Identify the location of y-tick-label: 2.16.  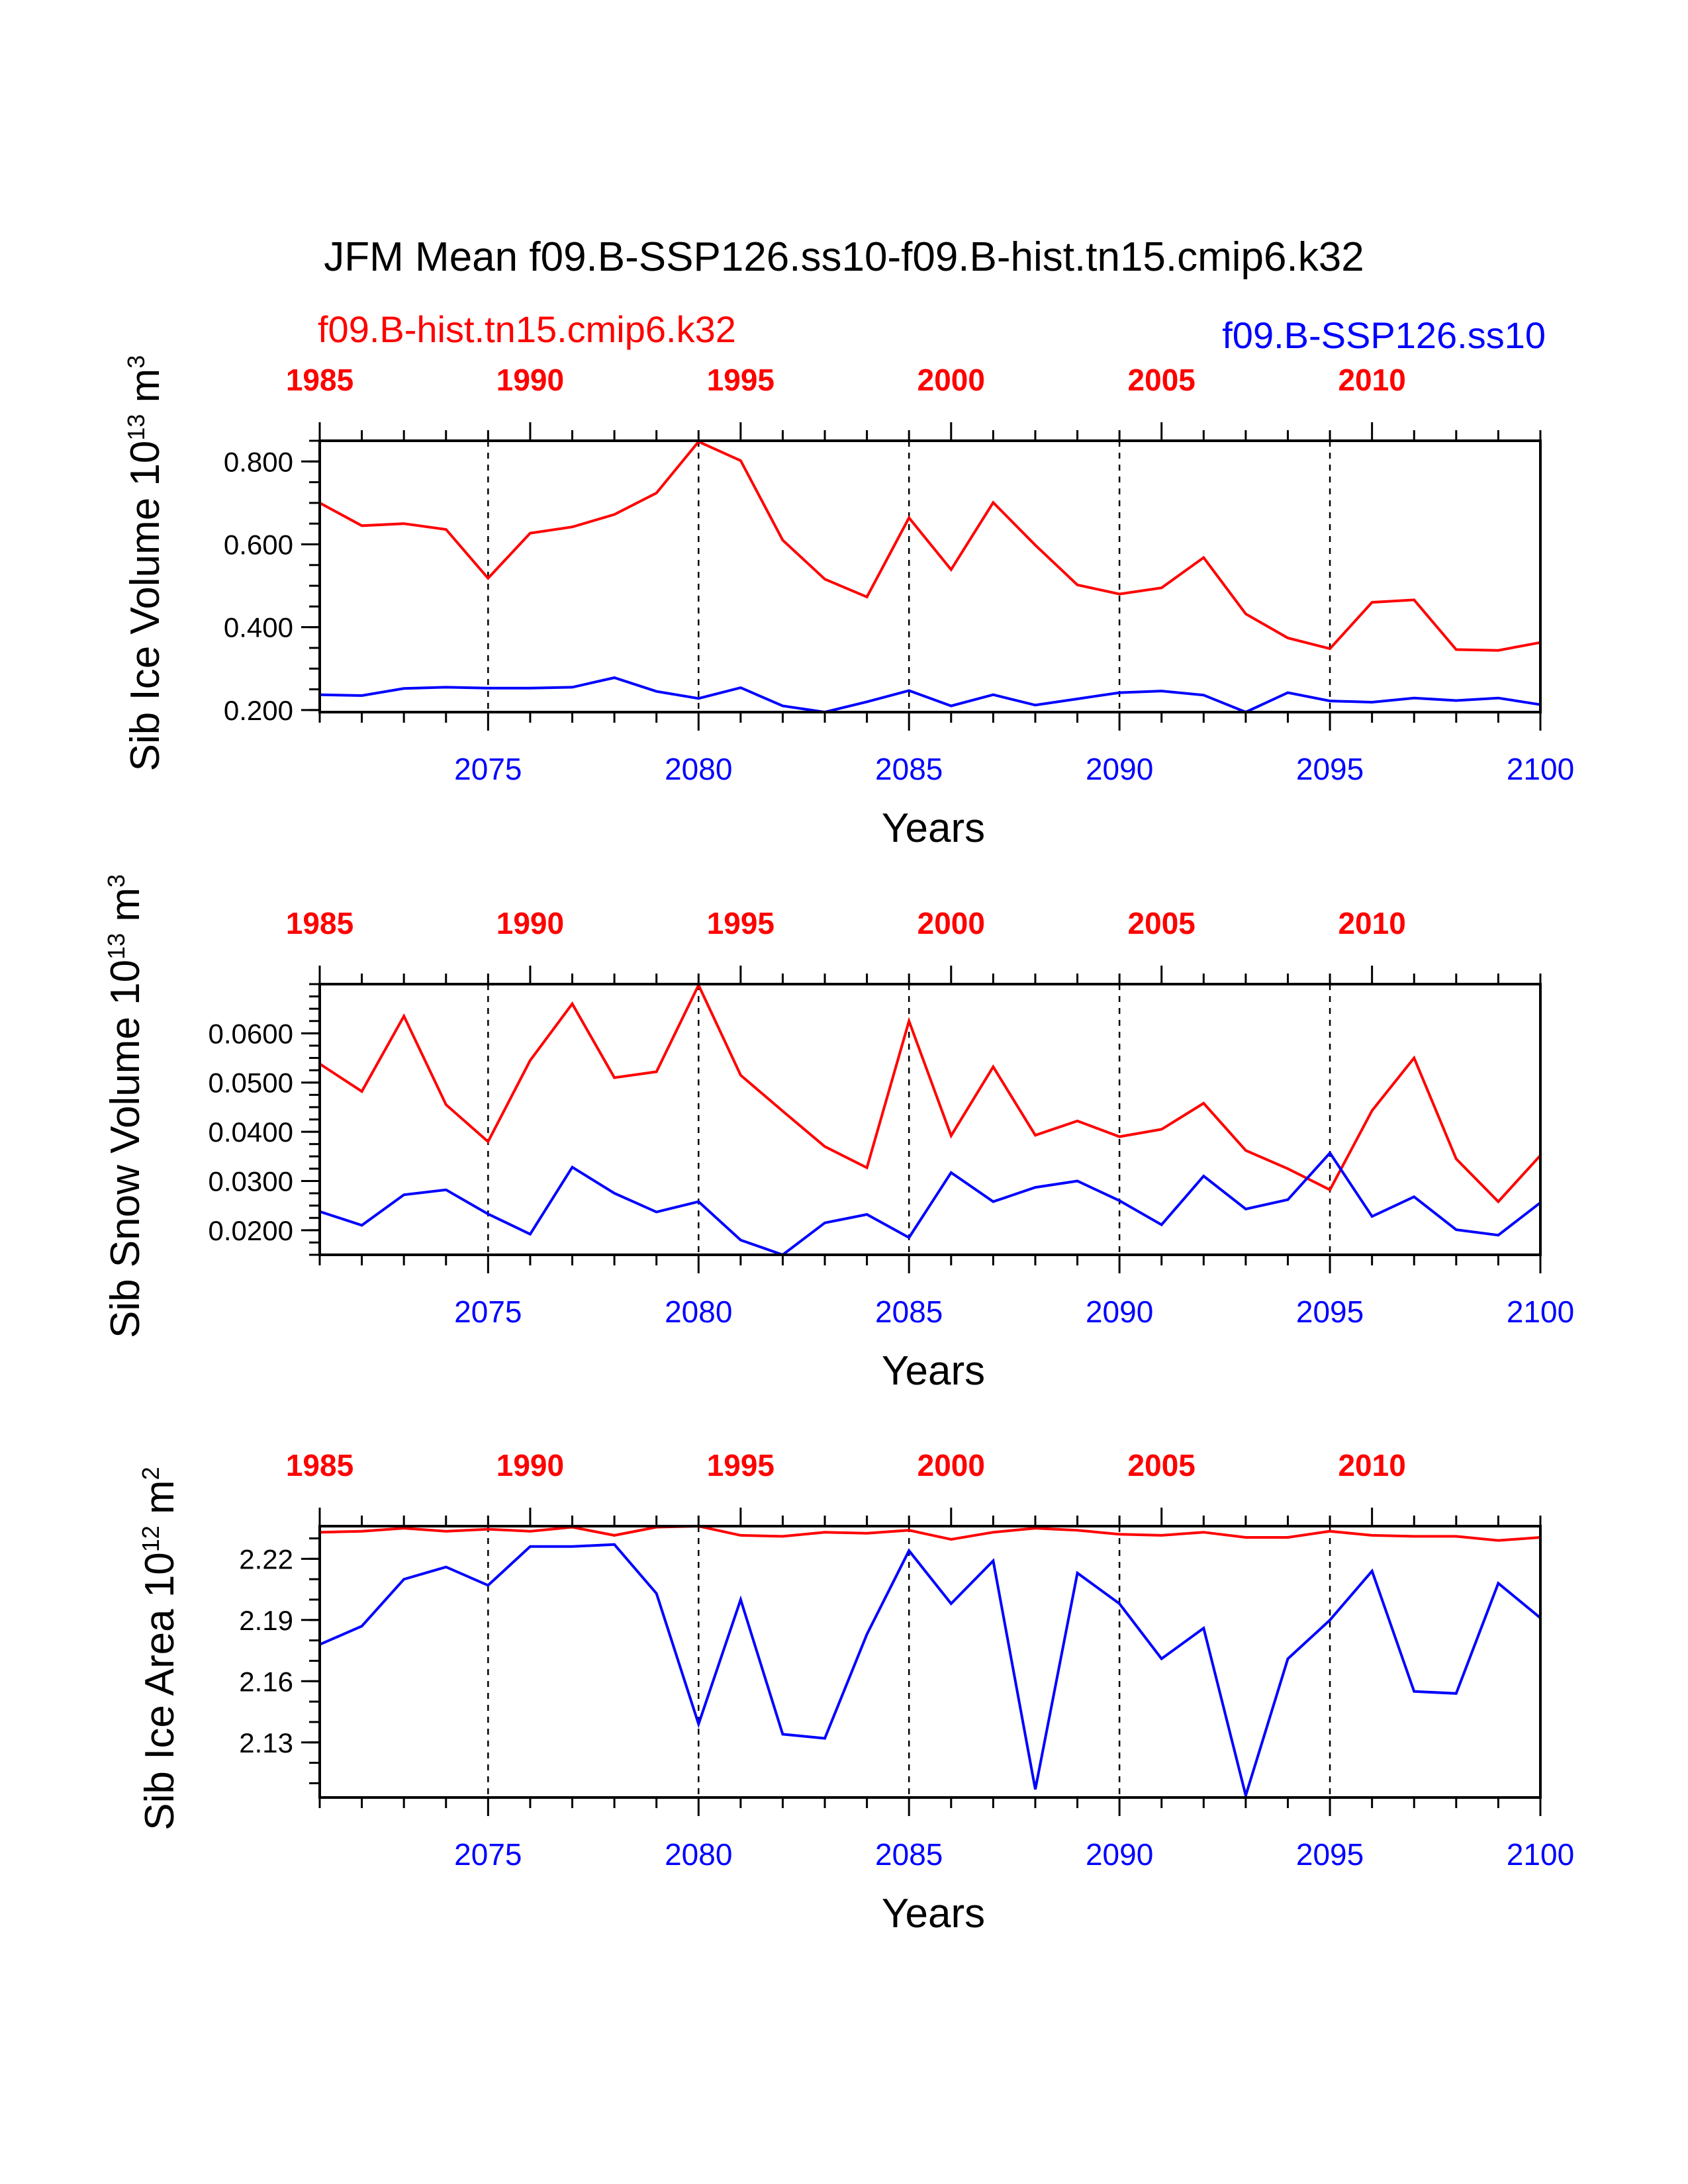
(266, 1681).